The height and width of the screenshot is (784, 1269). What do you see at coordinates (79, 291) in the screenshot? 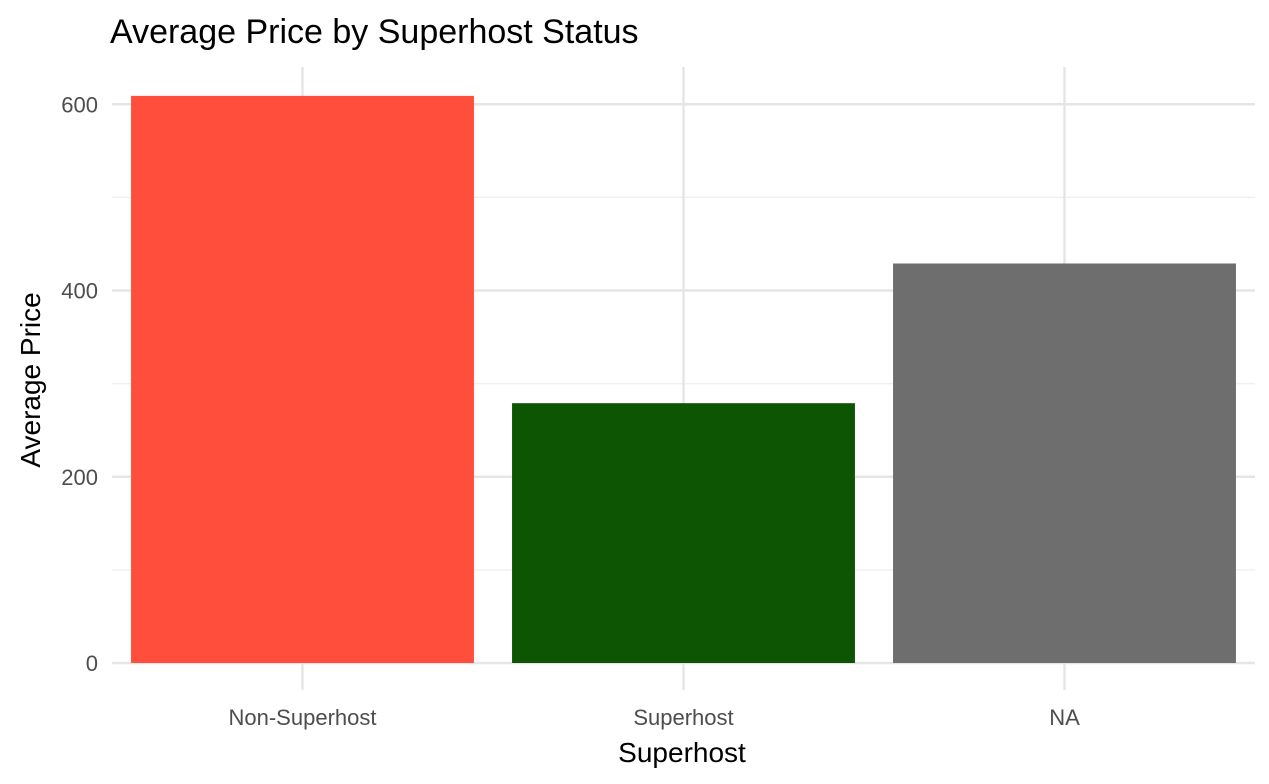
I see `y-tick-label: 400` at bounding box center [79, 291].